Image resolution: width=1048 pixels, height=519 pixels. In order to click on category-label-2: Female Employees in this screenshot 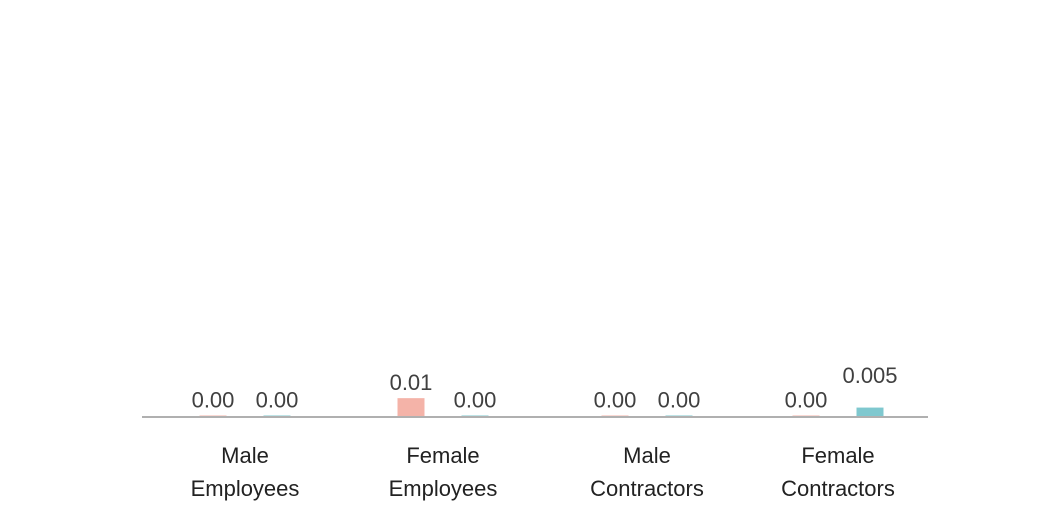, I will do `click(443, 472)`.